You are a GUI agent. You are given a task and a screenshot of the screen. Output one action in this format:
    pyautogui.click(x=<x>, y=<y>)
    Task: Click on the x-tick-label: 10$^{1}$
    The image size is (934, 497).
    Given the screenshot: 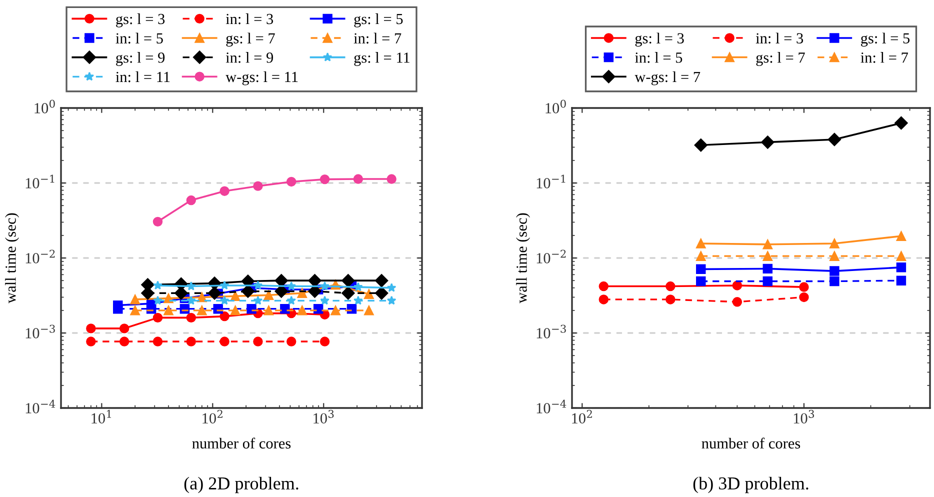 What is the action you would take?
    pyautogui.click(x=101, y=417)
    